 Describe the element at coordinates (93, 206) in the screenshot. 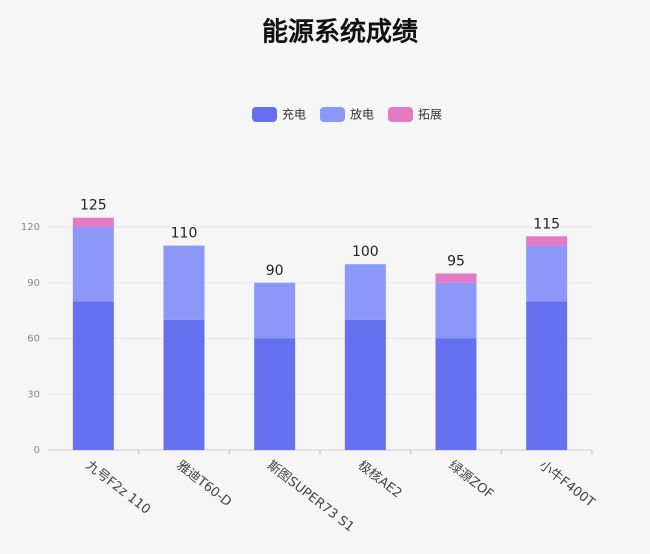

I see `total-label: 125` at that location.